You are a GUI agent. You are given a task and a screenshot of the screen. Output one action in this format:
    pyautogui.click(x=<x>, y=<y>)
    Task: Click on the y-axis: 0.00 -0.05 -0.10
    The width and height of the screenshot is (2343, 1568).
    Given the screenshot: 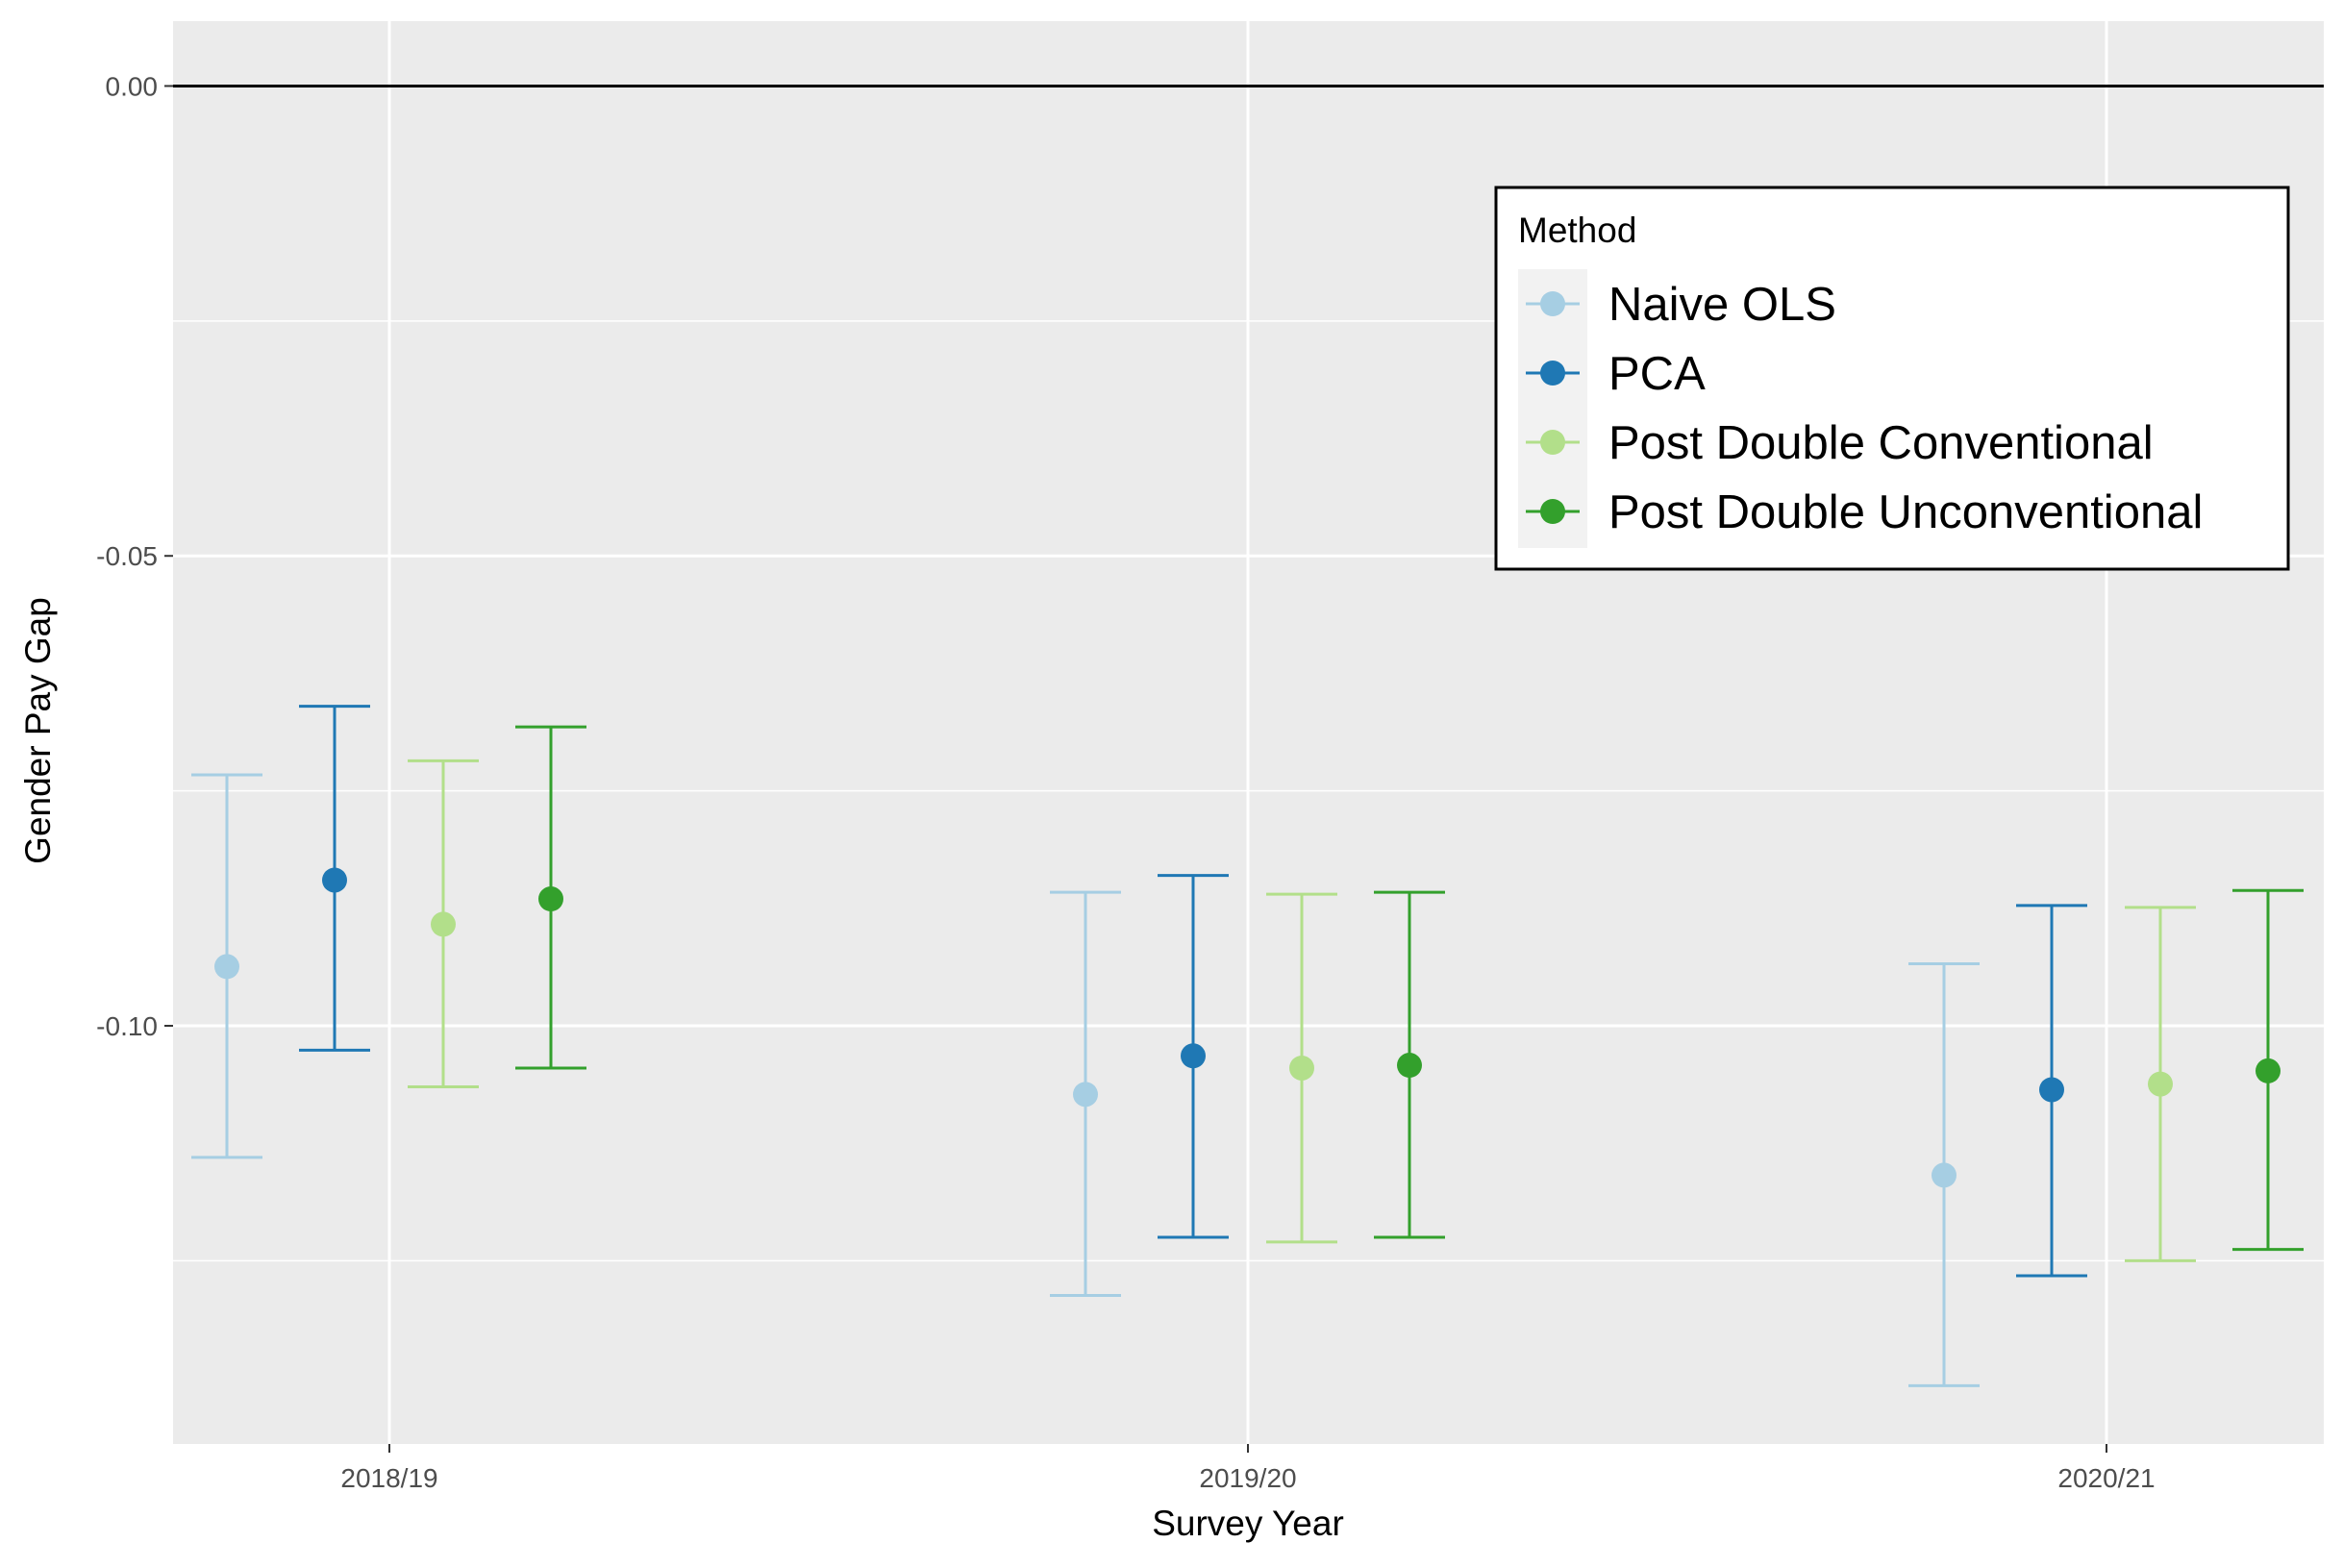 What is the action you would take?
    pyautogui.click(x=134, y=556)
    